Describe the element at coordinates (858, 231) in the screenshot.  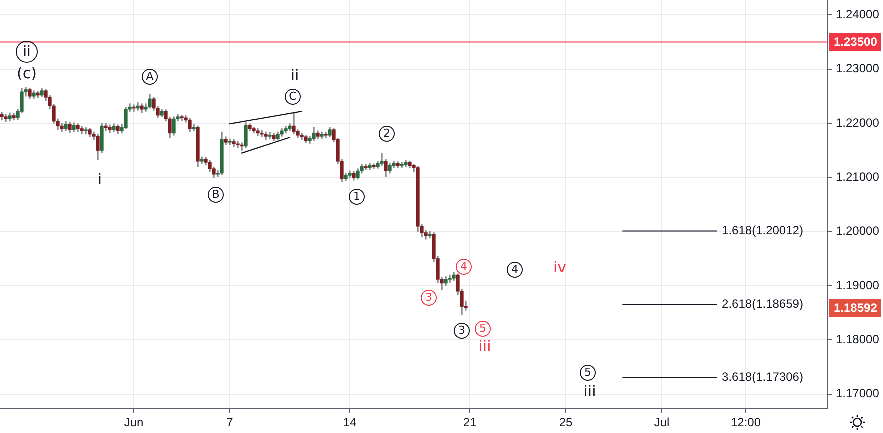
I see `y-tick-label: 1.20000` at that location.